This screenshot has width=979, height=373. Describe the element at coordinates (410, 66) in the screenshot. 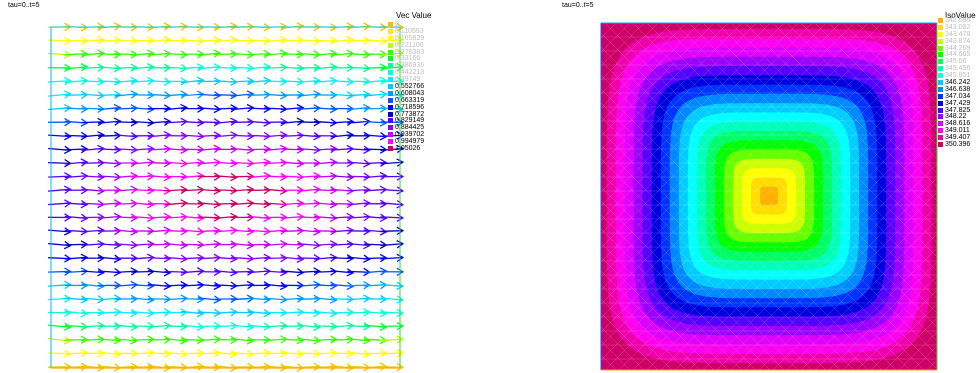

I see `vec-legend-label: 0.386936` at that location.